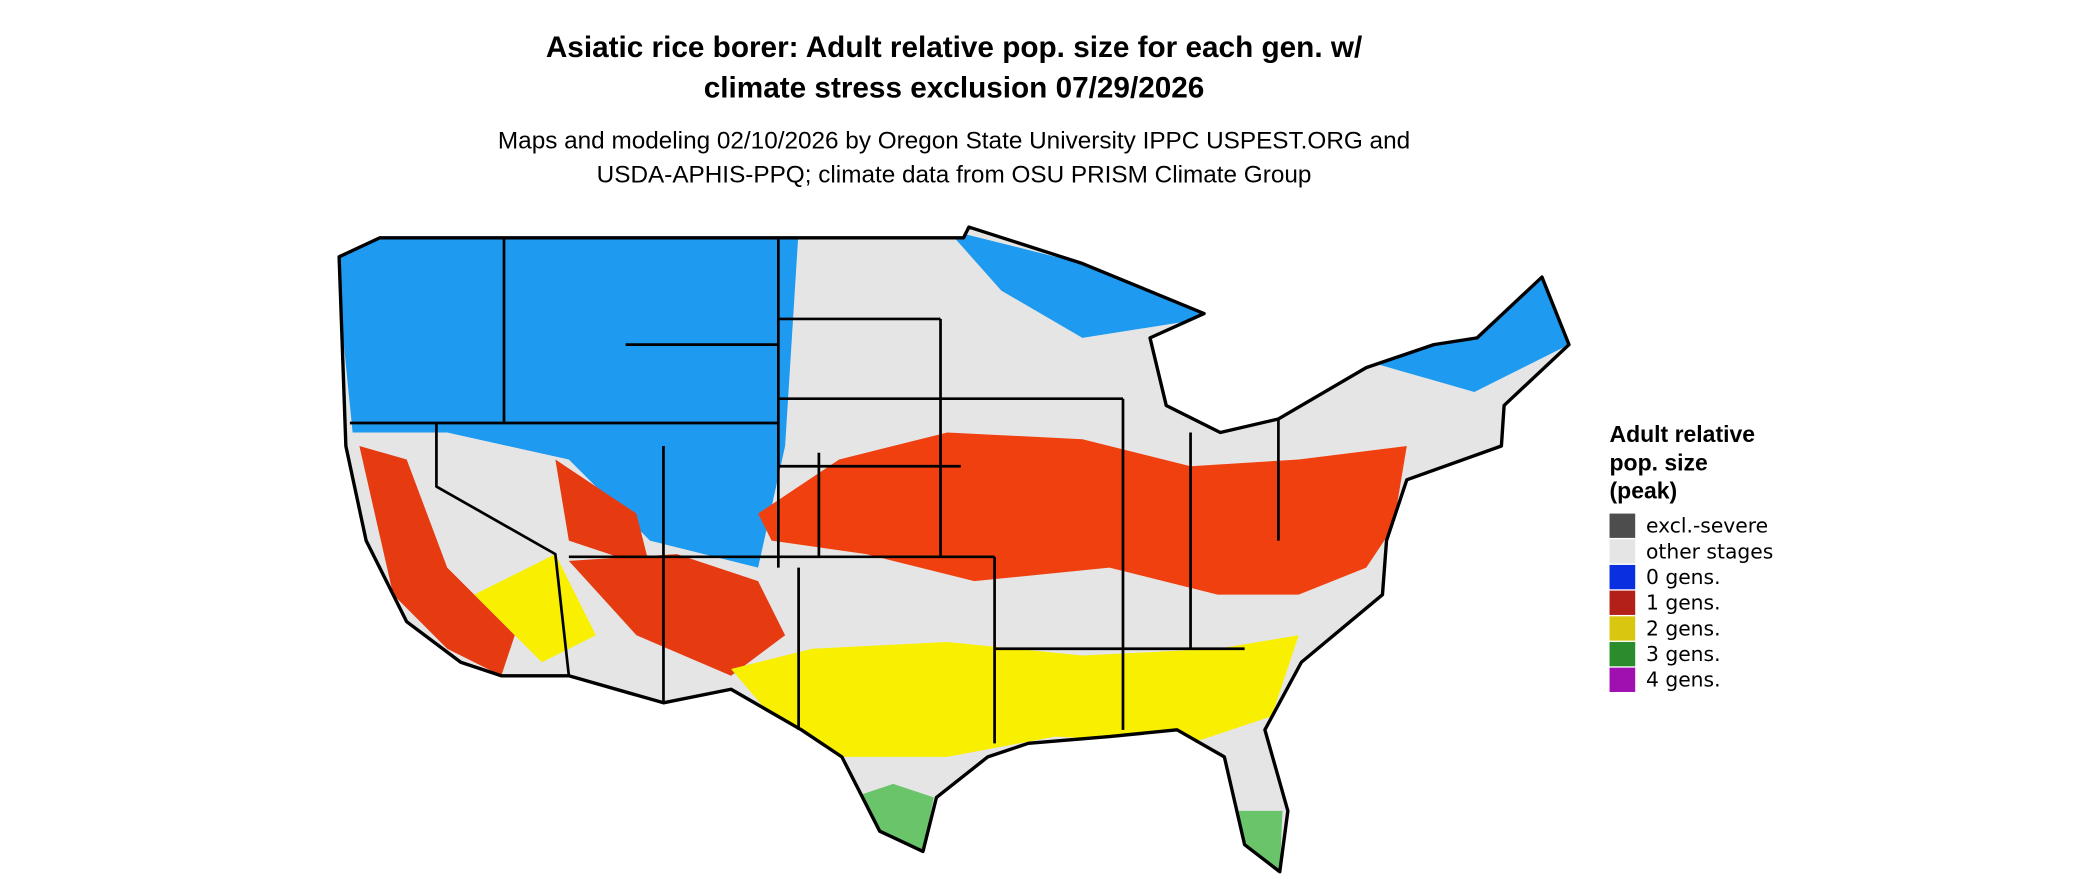  I want to click on three-gen-area, so click(1067, 827).